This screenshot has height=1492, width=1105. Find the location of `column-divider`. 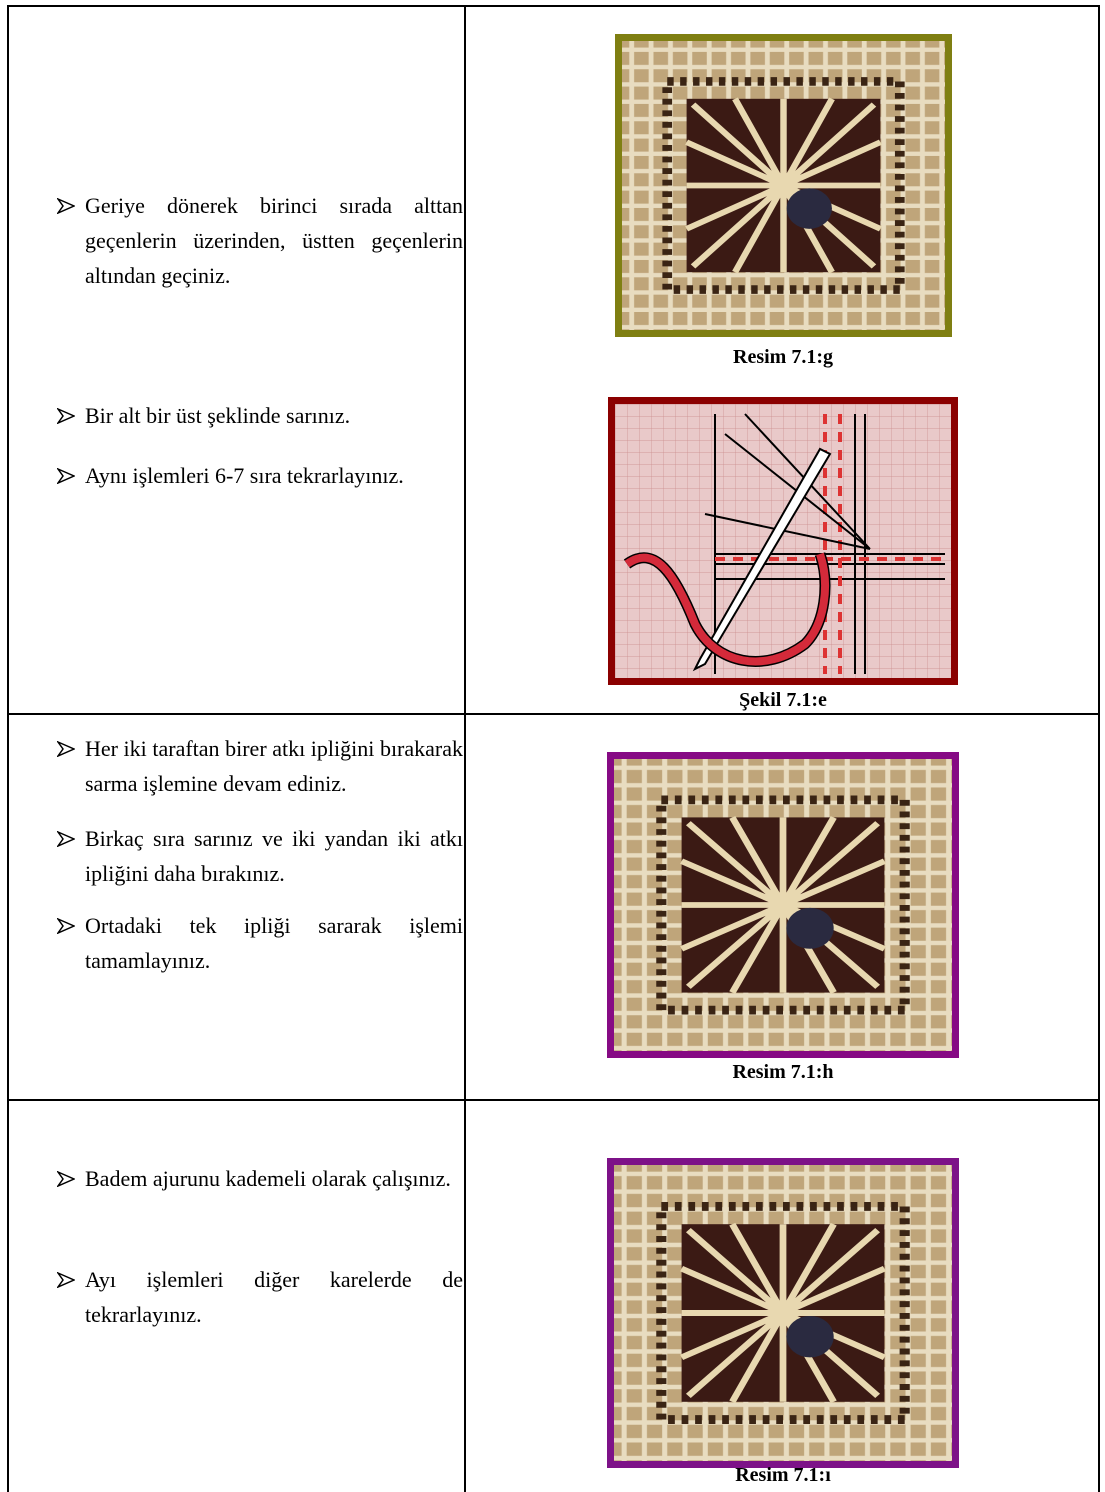

column-divider is located at coordinates (465, 748).